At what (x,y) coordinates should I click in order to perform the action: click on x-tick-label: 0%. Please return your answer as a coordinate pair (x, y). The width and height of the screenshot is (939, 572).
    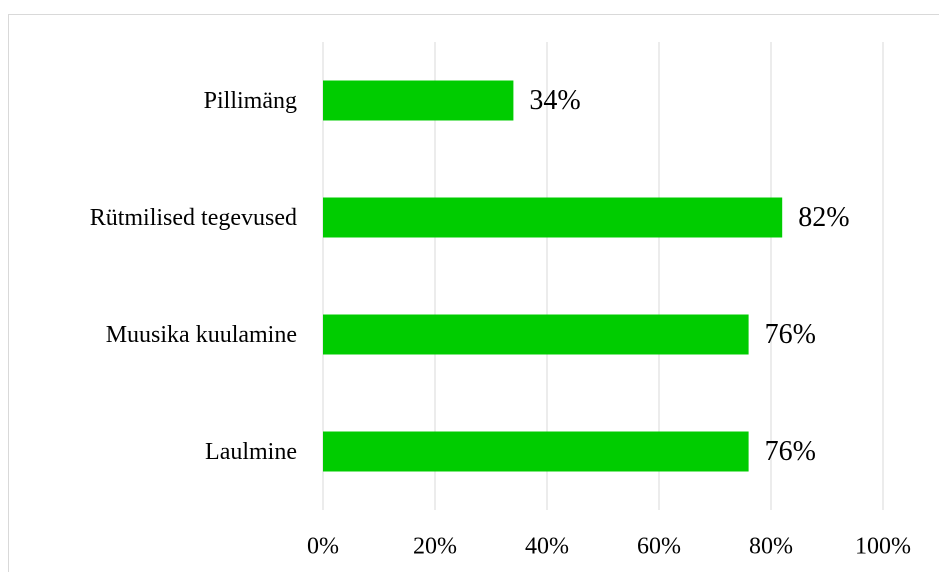
    Looking at the image, I should click on (323, 547).